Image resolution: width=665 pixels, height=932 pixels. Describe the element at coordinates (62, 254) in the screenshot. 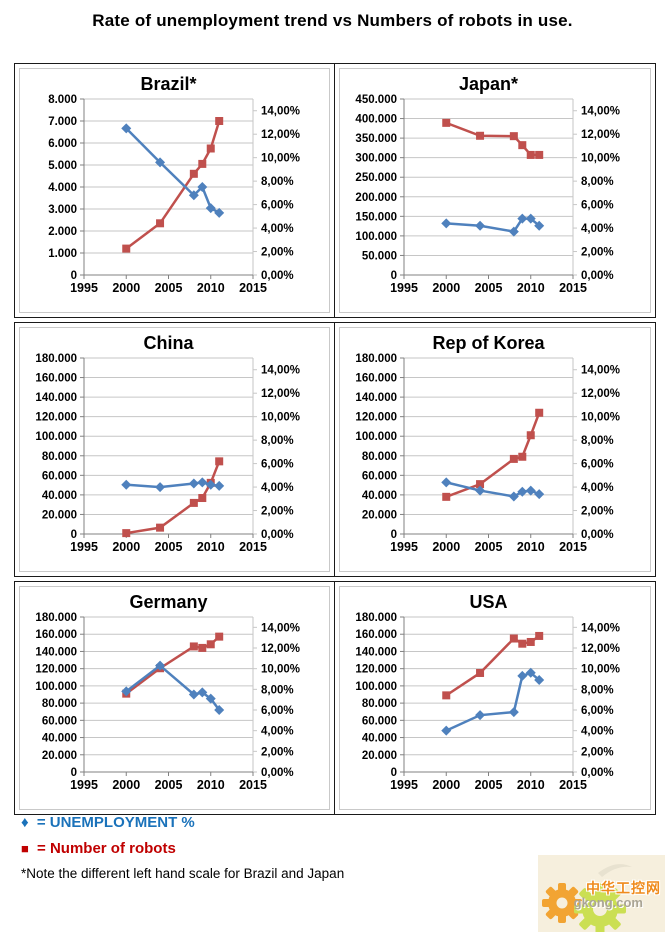

I see `svg-text: 1.000` at that location.